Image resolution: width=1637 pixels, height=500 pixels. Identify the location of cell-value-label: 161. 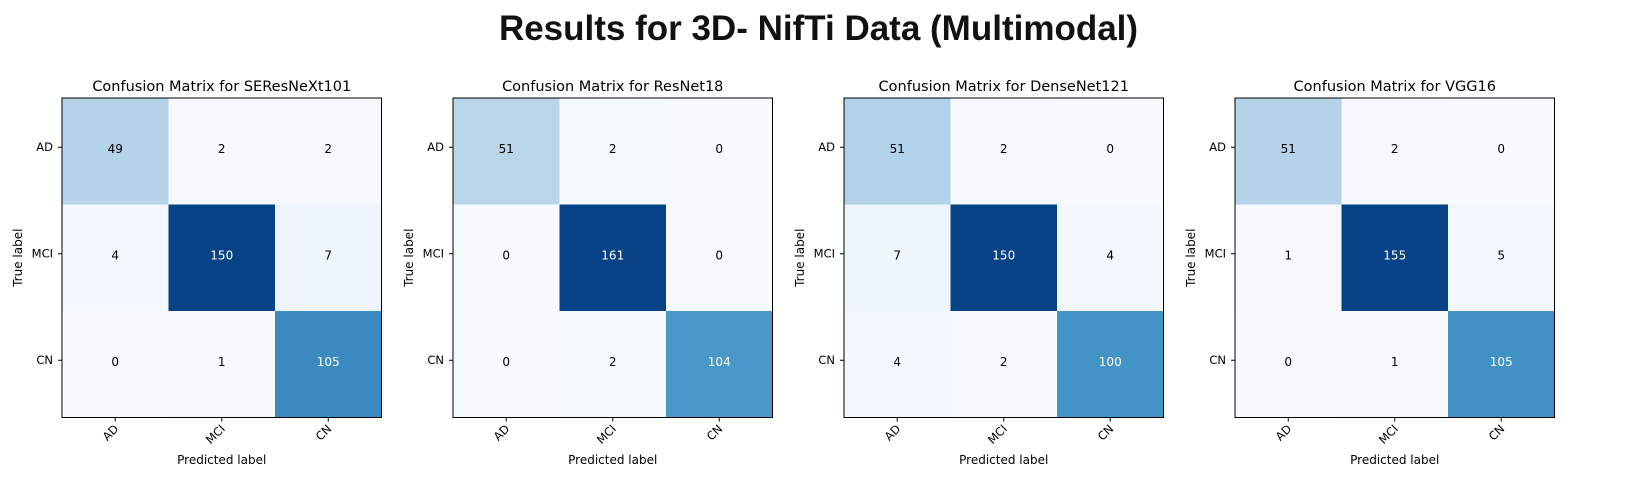
(612, 255).